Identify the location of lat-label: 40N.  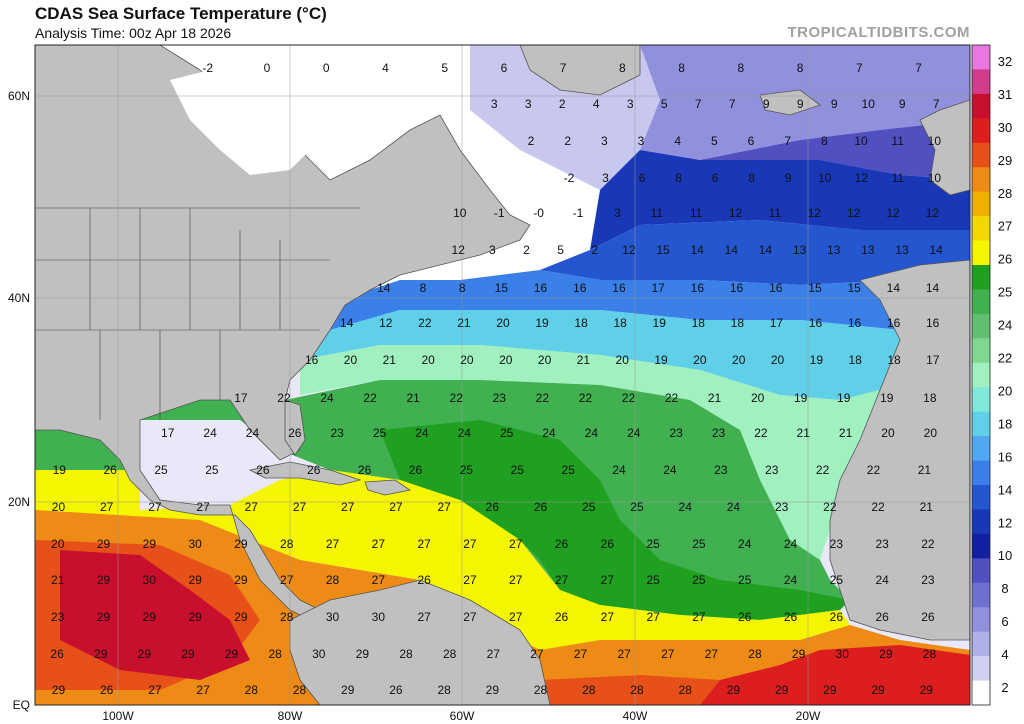
(19, 298).